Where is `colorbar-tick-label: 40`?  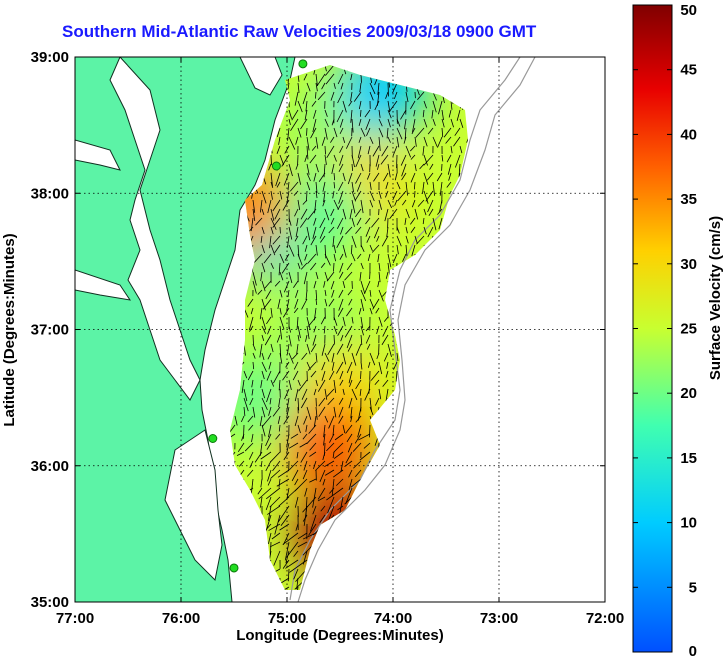
colorbar-tick-label: 40 is located at coordinates (688, 134).